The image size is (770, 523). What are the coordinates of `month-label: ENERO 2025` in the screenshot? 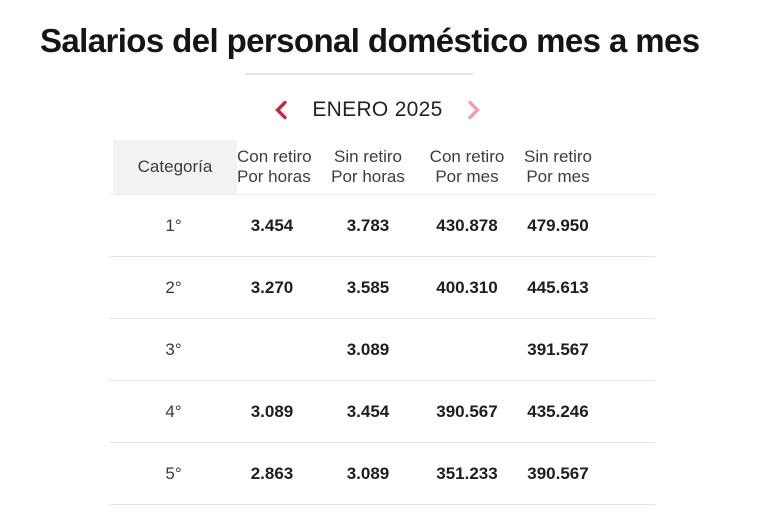 It's located at (377, 109).